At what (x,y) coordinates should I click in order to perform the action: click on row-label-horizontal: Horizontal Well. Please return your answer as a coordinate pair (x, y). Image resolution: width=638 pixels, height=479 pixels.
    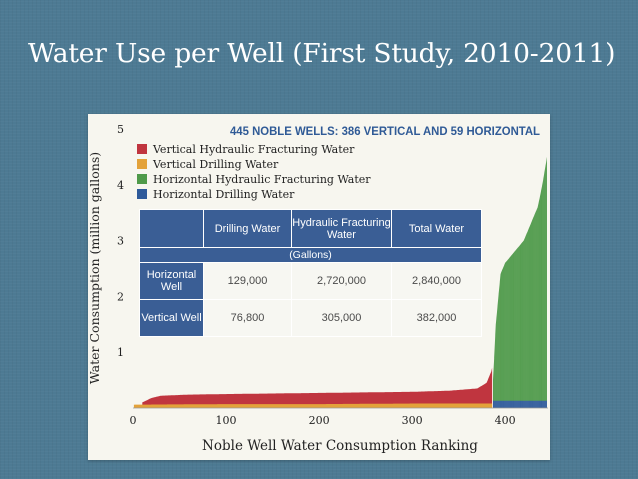
    Looking at the image, I should click on (171, 281).